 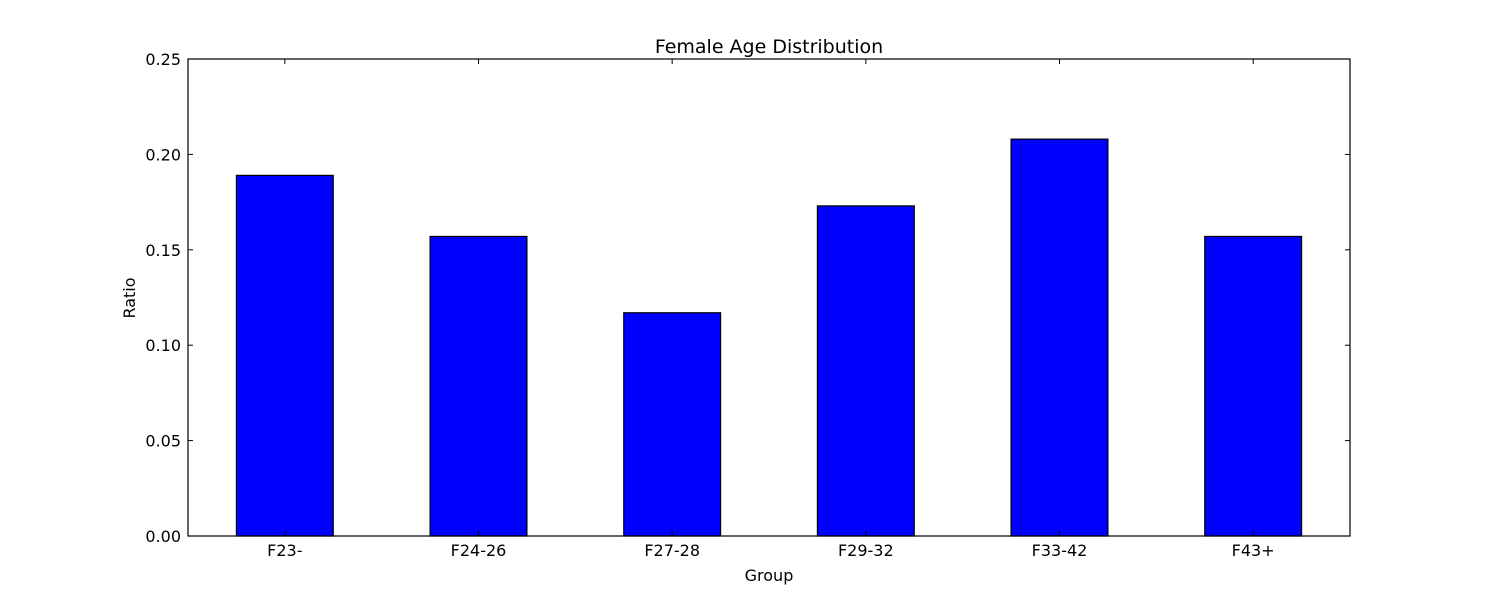 I want to click on x-tick-label: F24-26, so click(x=479, y=550).